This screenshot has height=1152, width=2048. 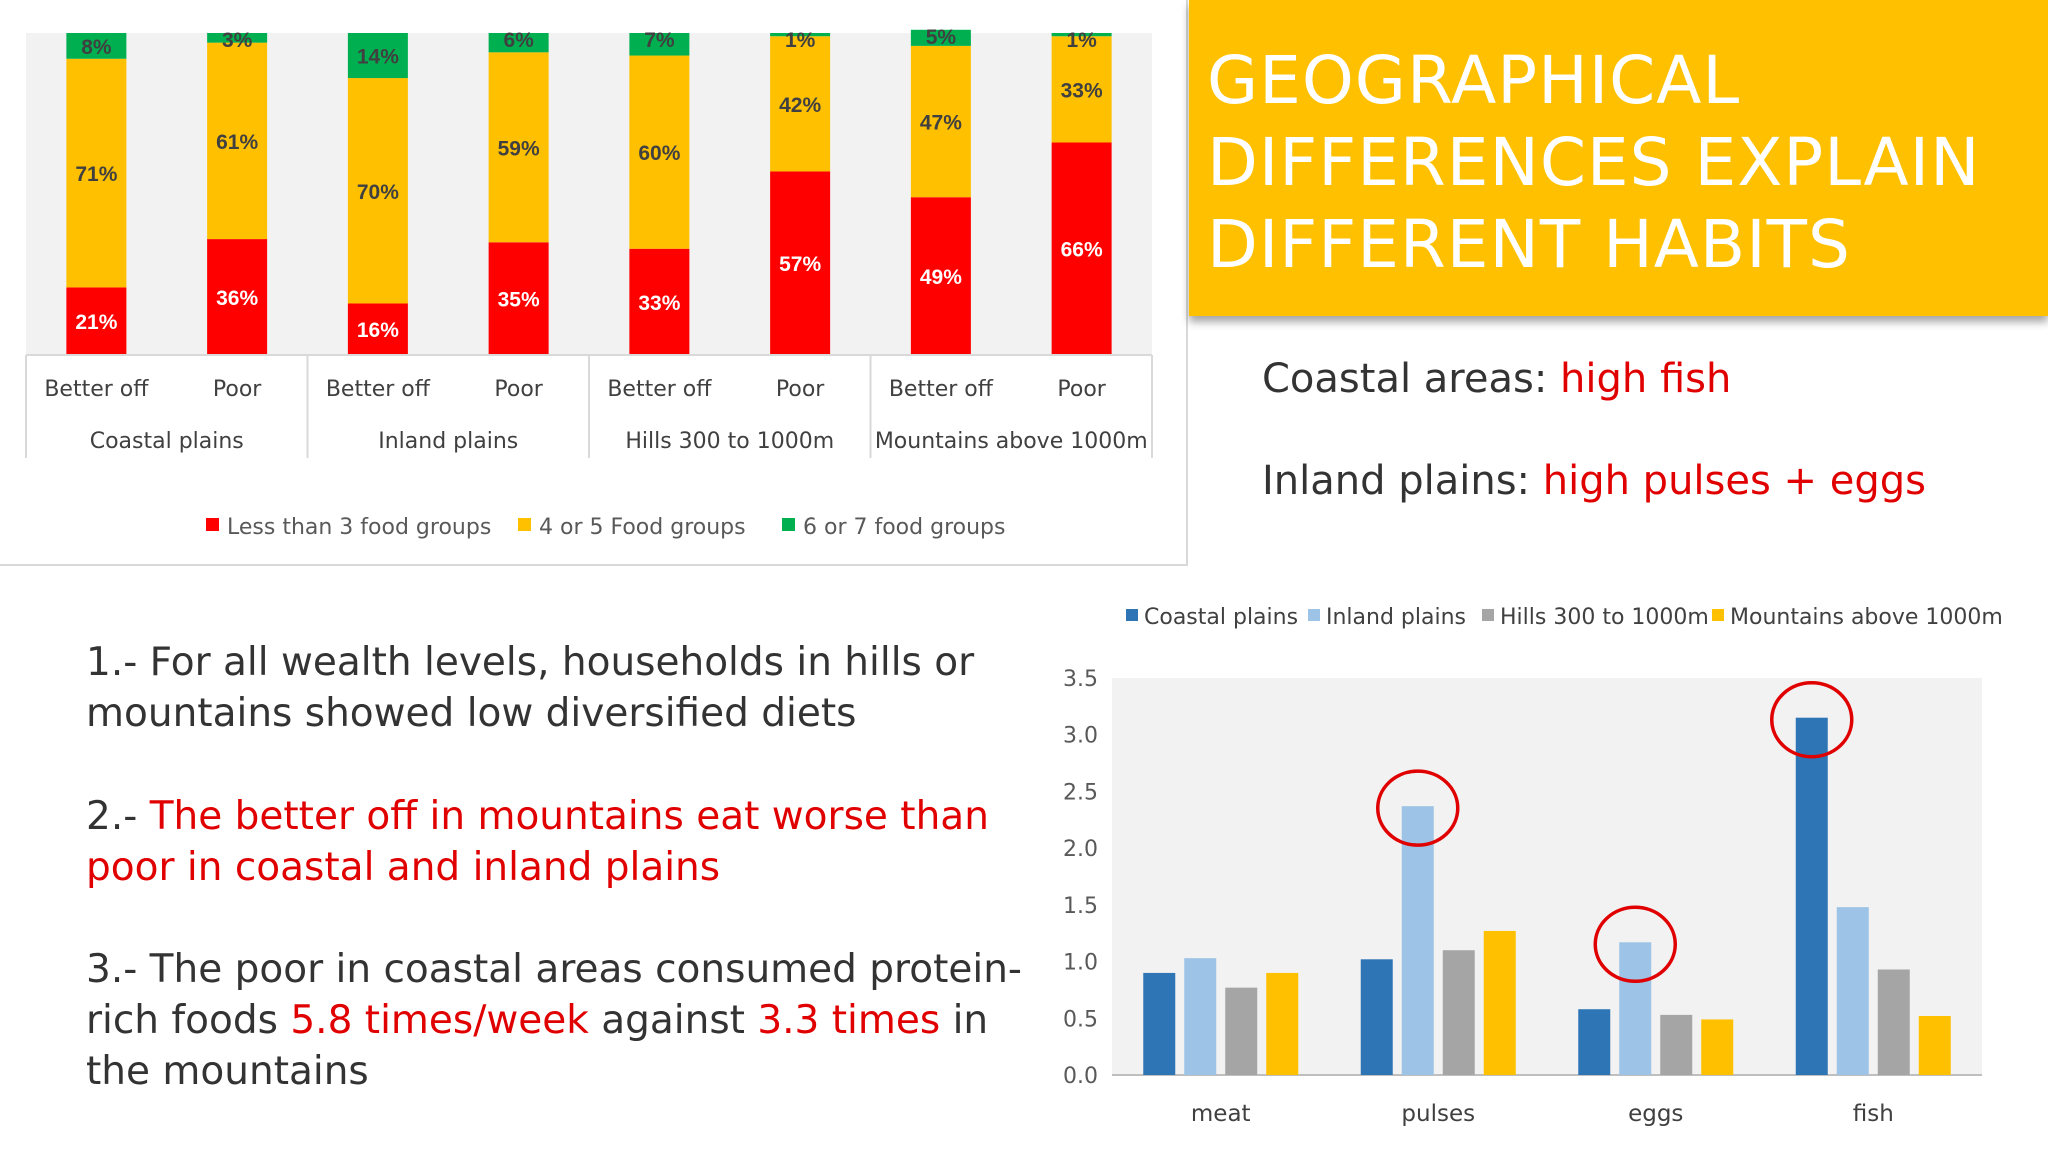 I want to click on finding-2-prefix: 2.-, so click(x=118, y=816).